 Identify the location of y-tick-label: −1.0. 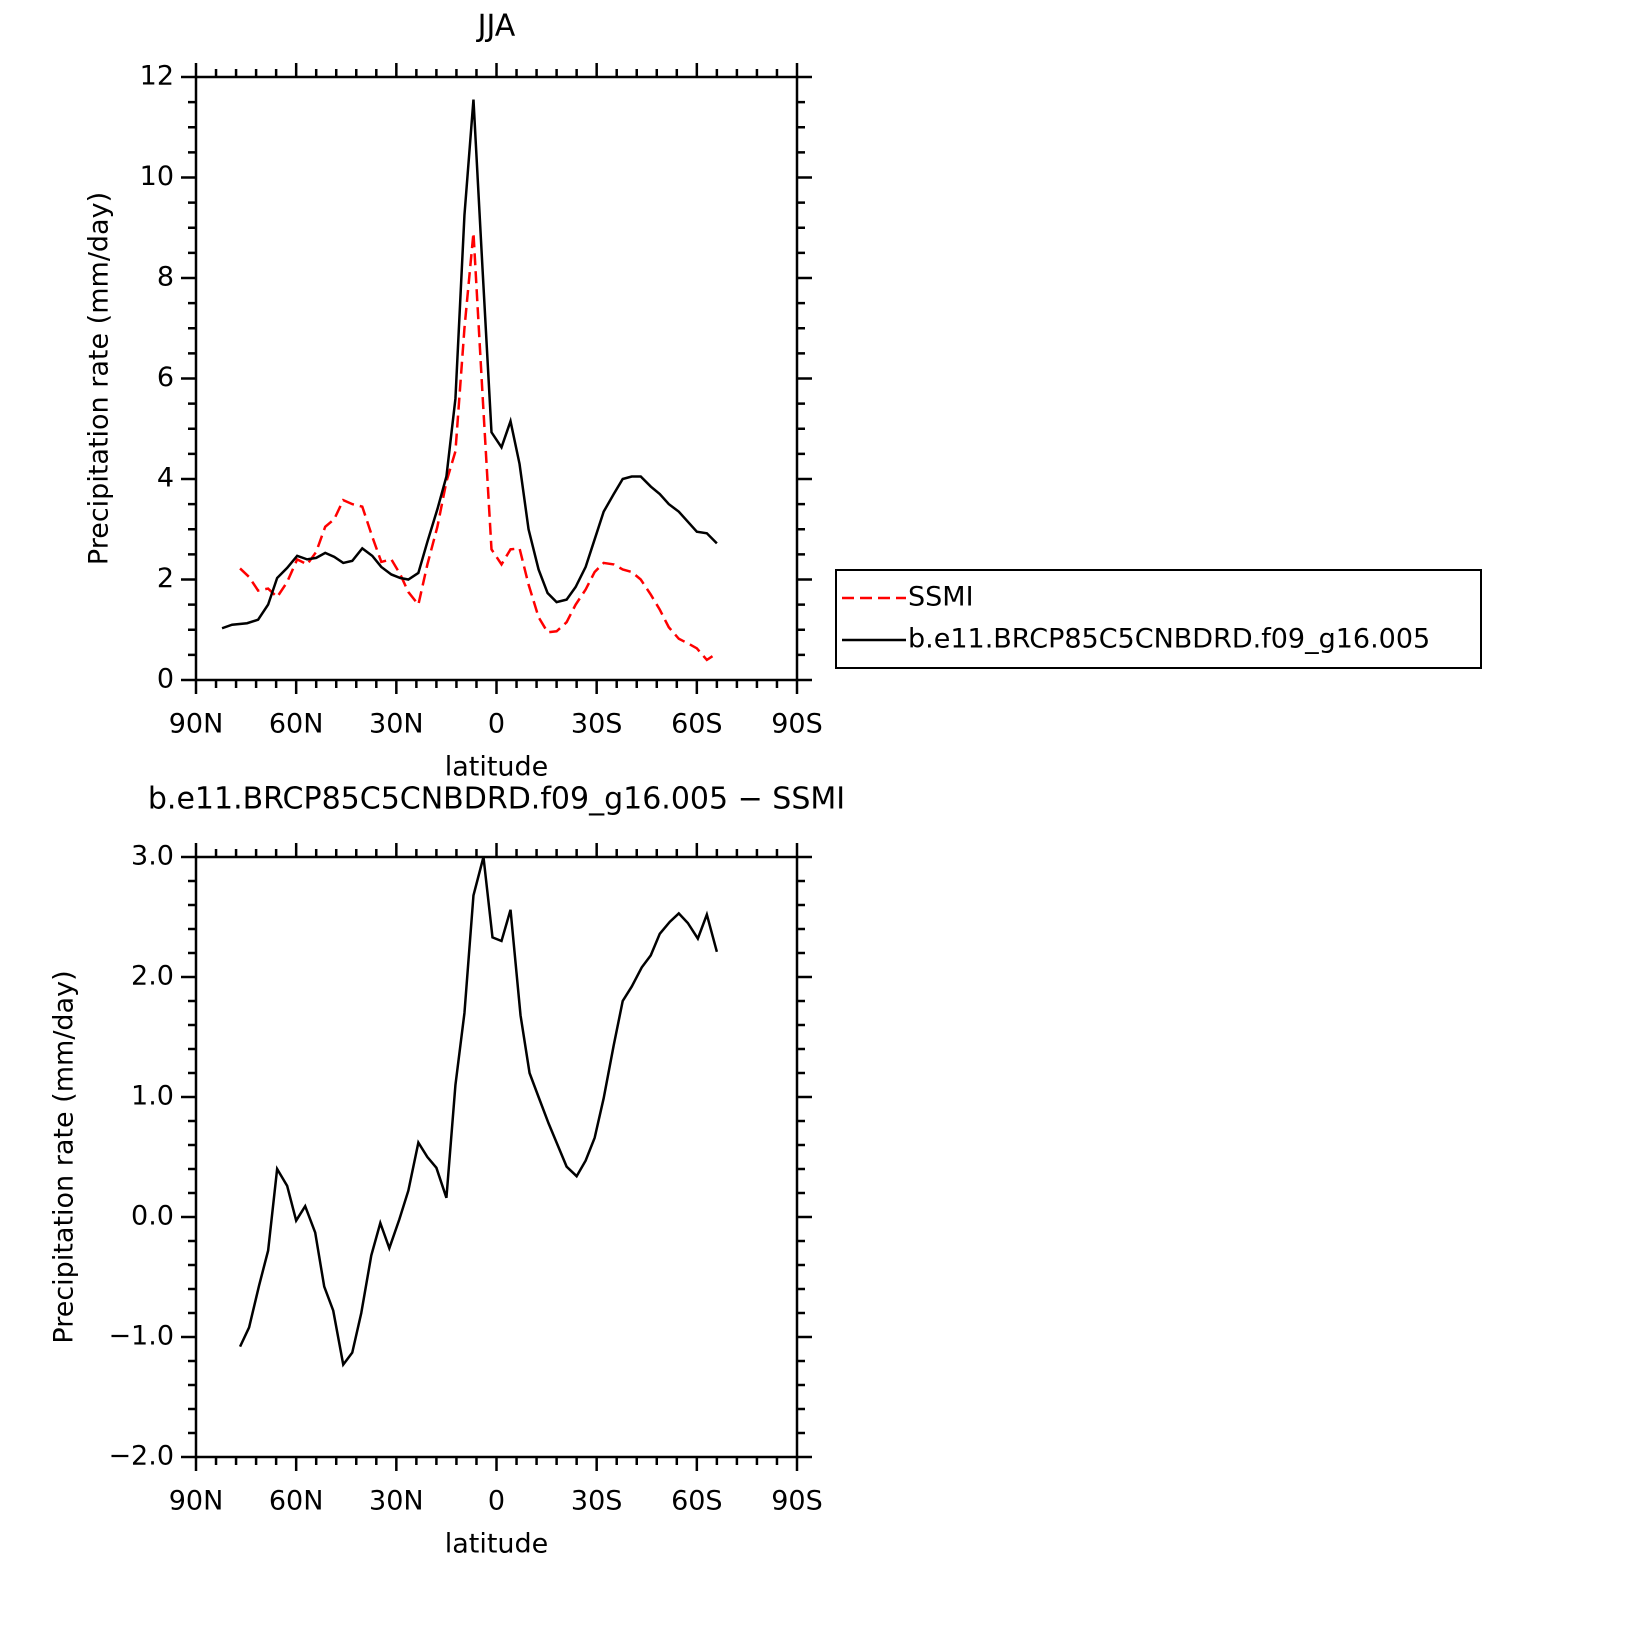
(141, 1336).